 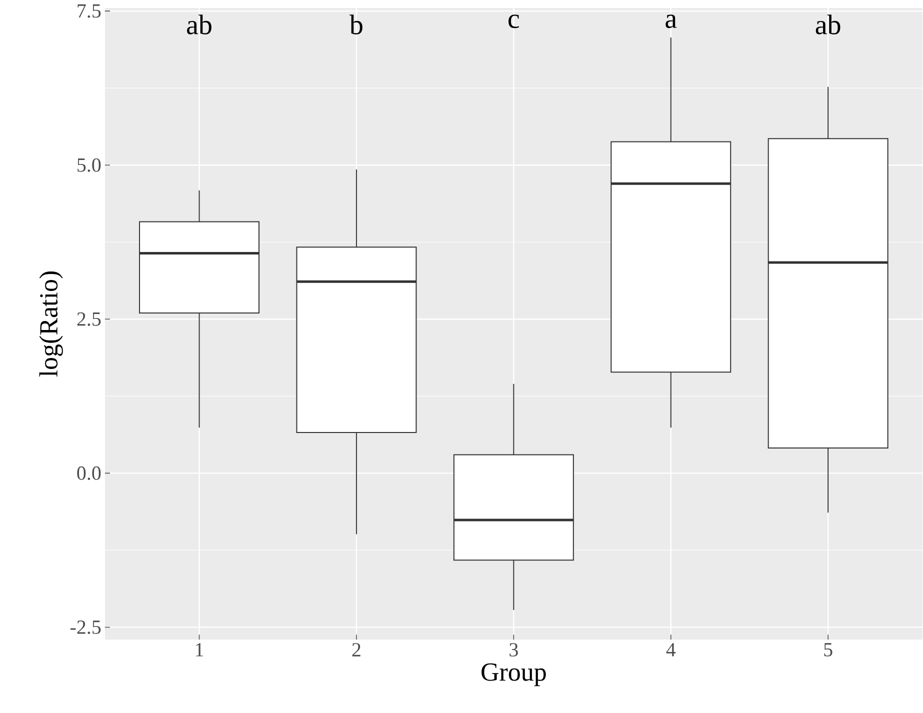 What do you see at coordinates (355, 24) in the screenshot?
I see `annotation: b` at bounding box center [355, 24].